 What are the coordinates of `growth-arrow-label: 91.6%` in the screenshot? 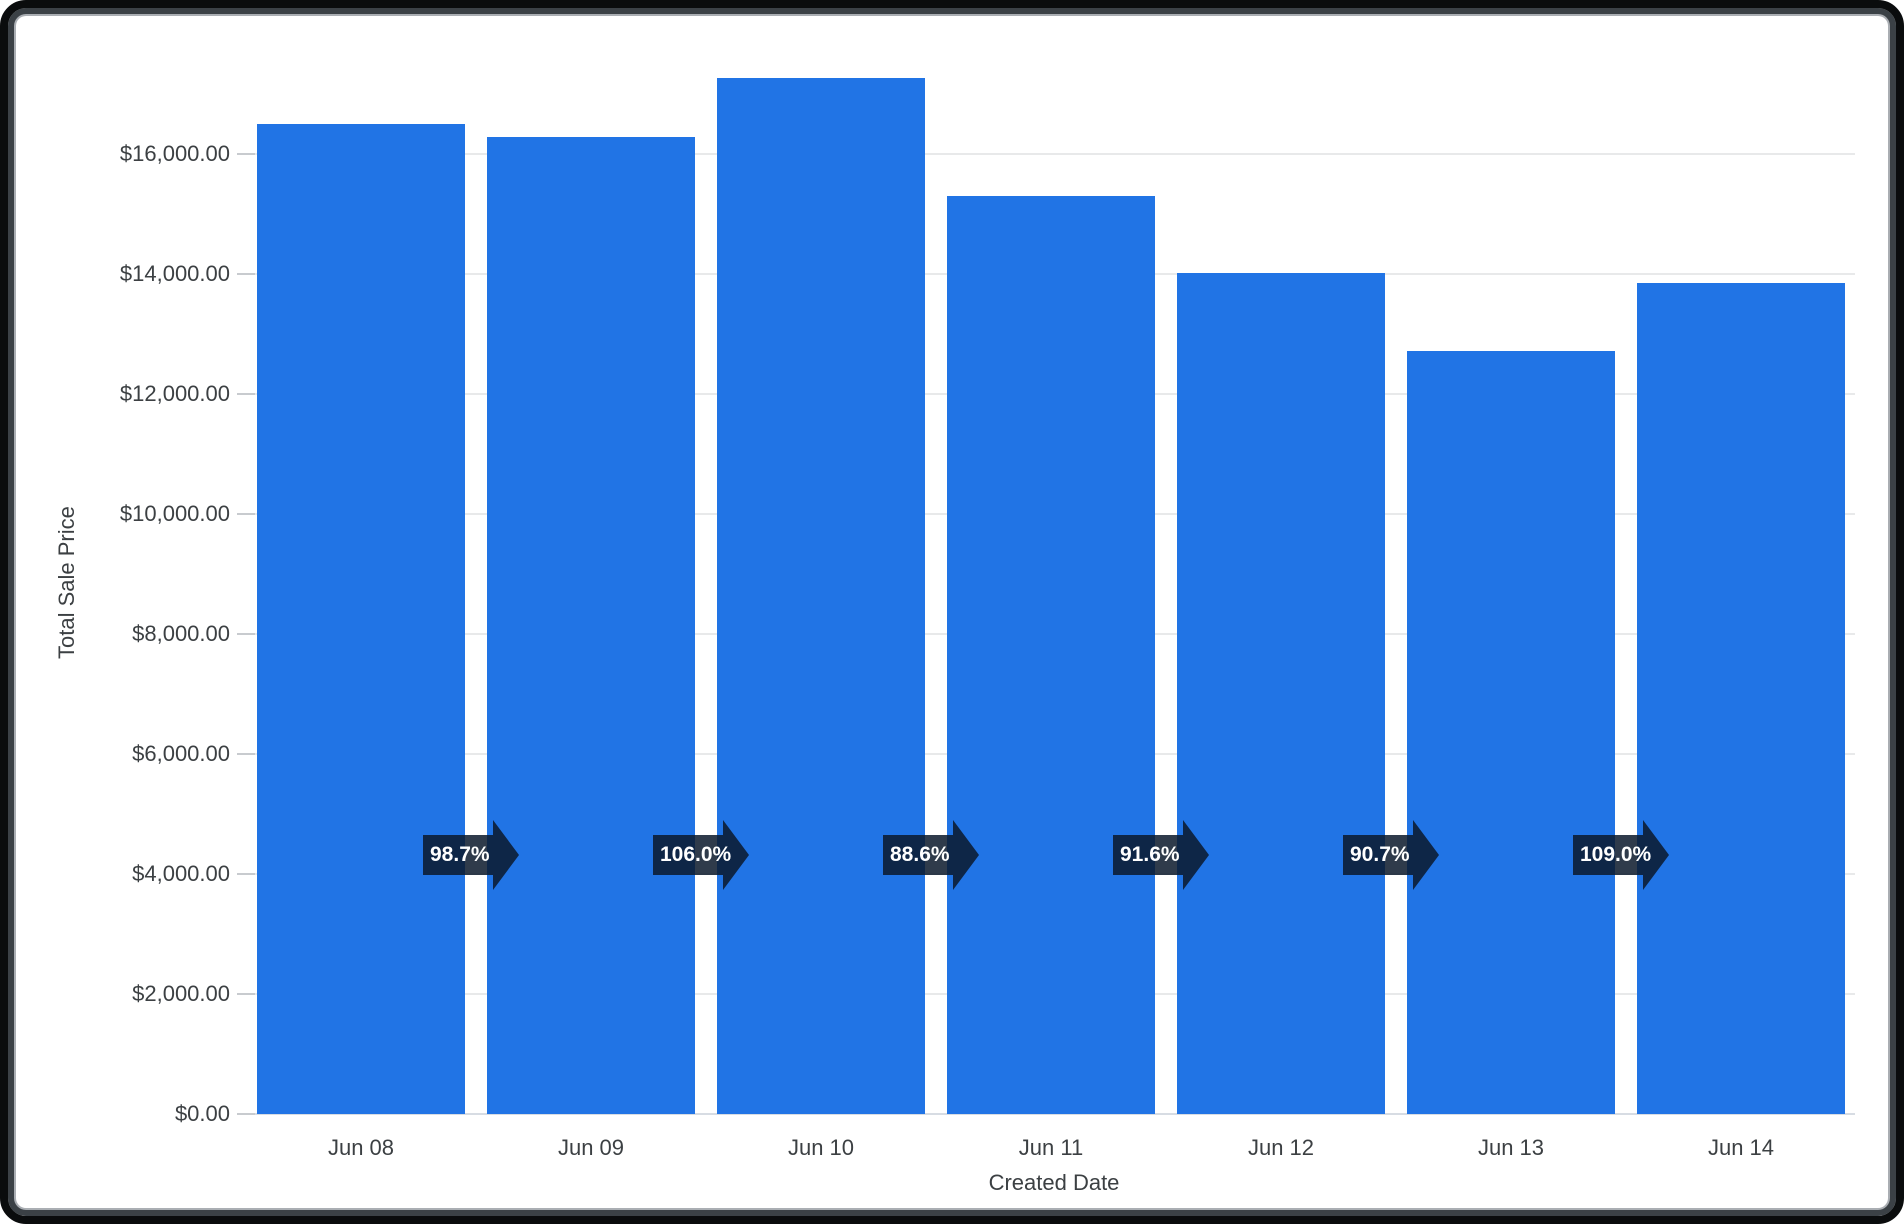 It's located at (1150, 854).